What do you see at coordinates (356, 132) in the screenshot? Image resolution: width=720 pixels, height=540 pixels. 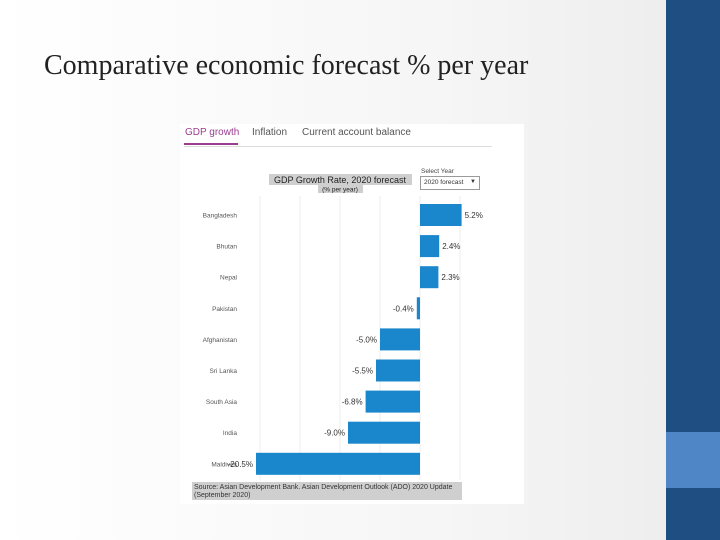 I see `tab-current-account-balance: Current account balance` at bounding box center [356, 132].